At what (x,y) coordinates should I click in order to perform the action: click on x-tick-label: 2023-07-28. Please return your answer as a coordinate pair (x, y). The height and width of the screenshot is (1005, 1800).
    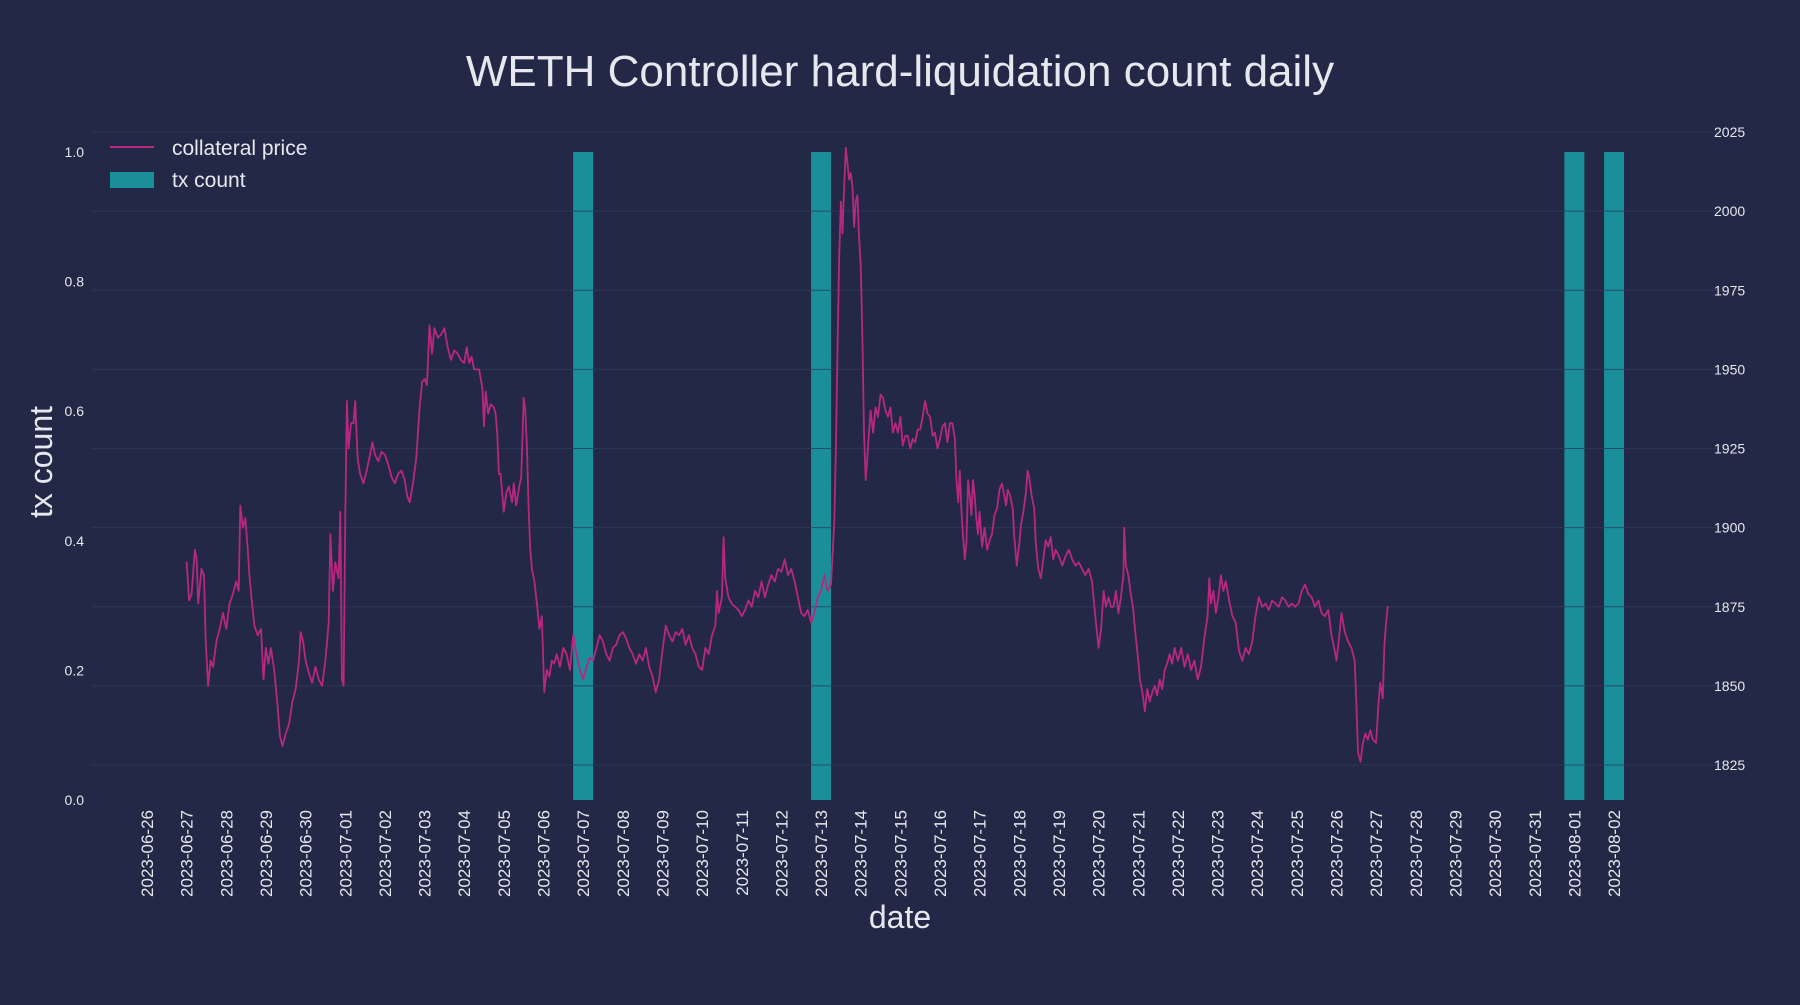
    Looking at the image, I should click on (1416, 853).